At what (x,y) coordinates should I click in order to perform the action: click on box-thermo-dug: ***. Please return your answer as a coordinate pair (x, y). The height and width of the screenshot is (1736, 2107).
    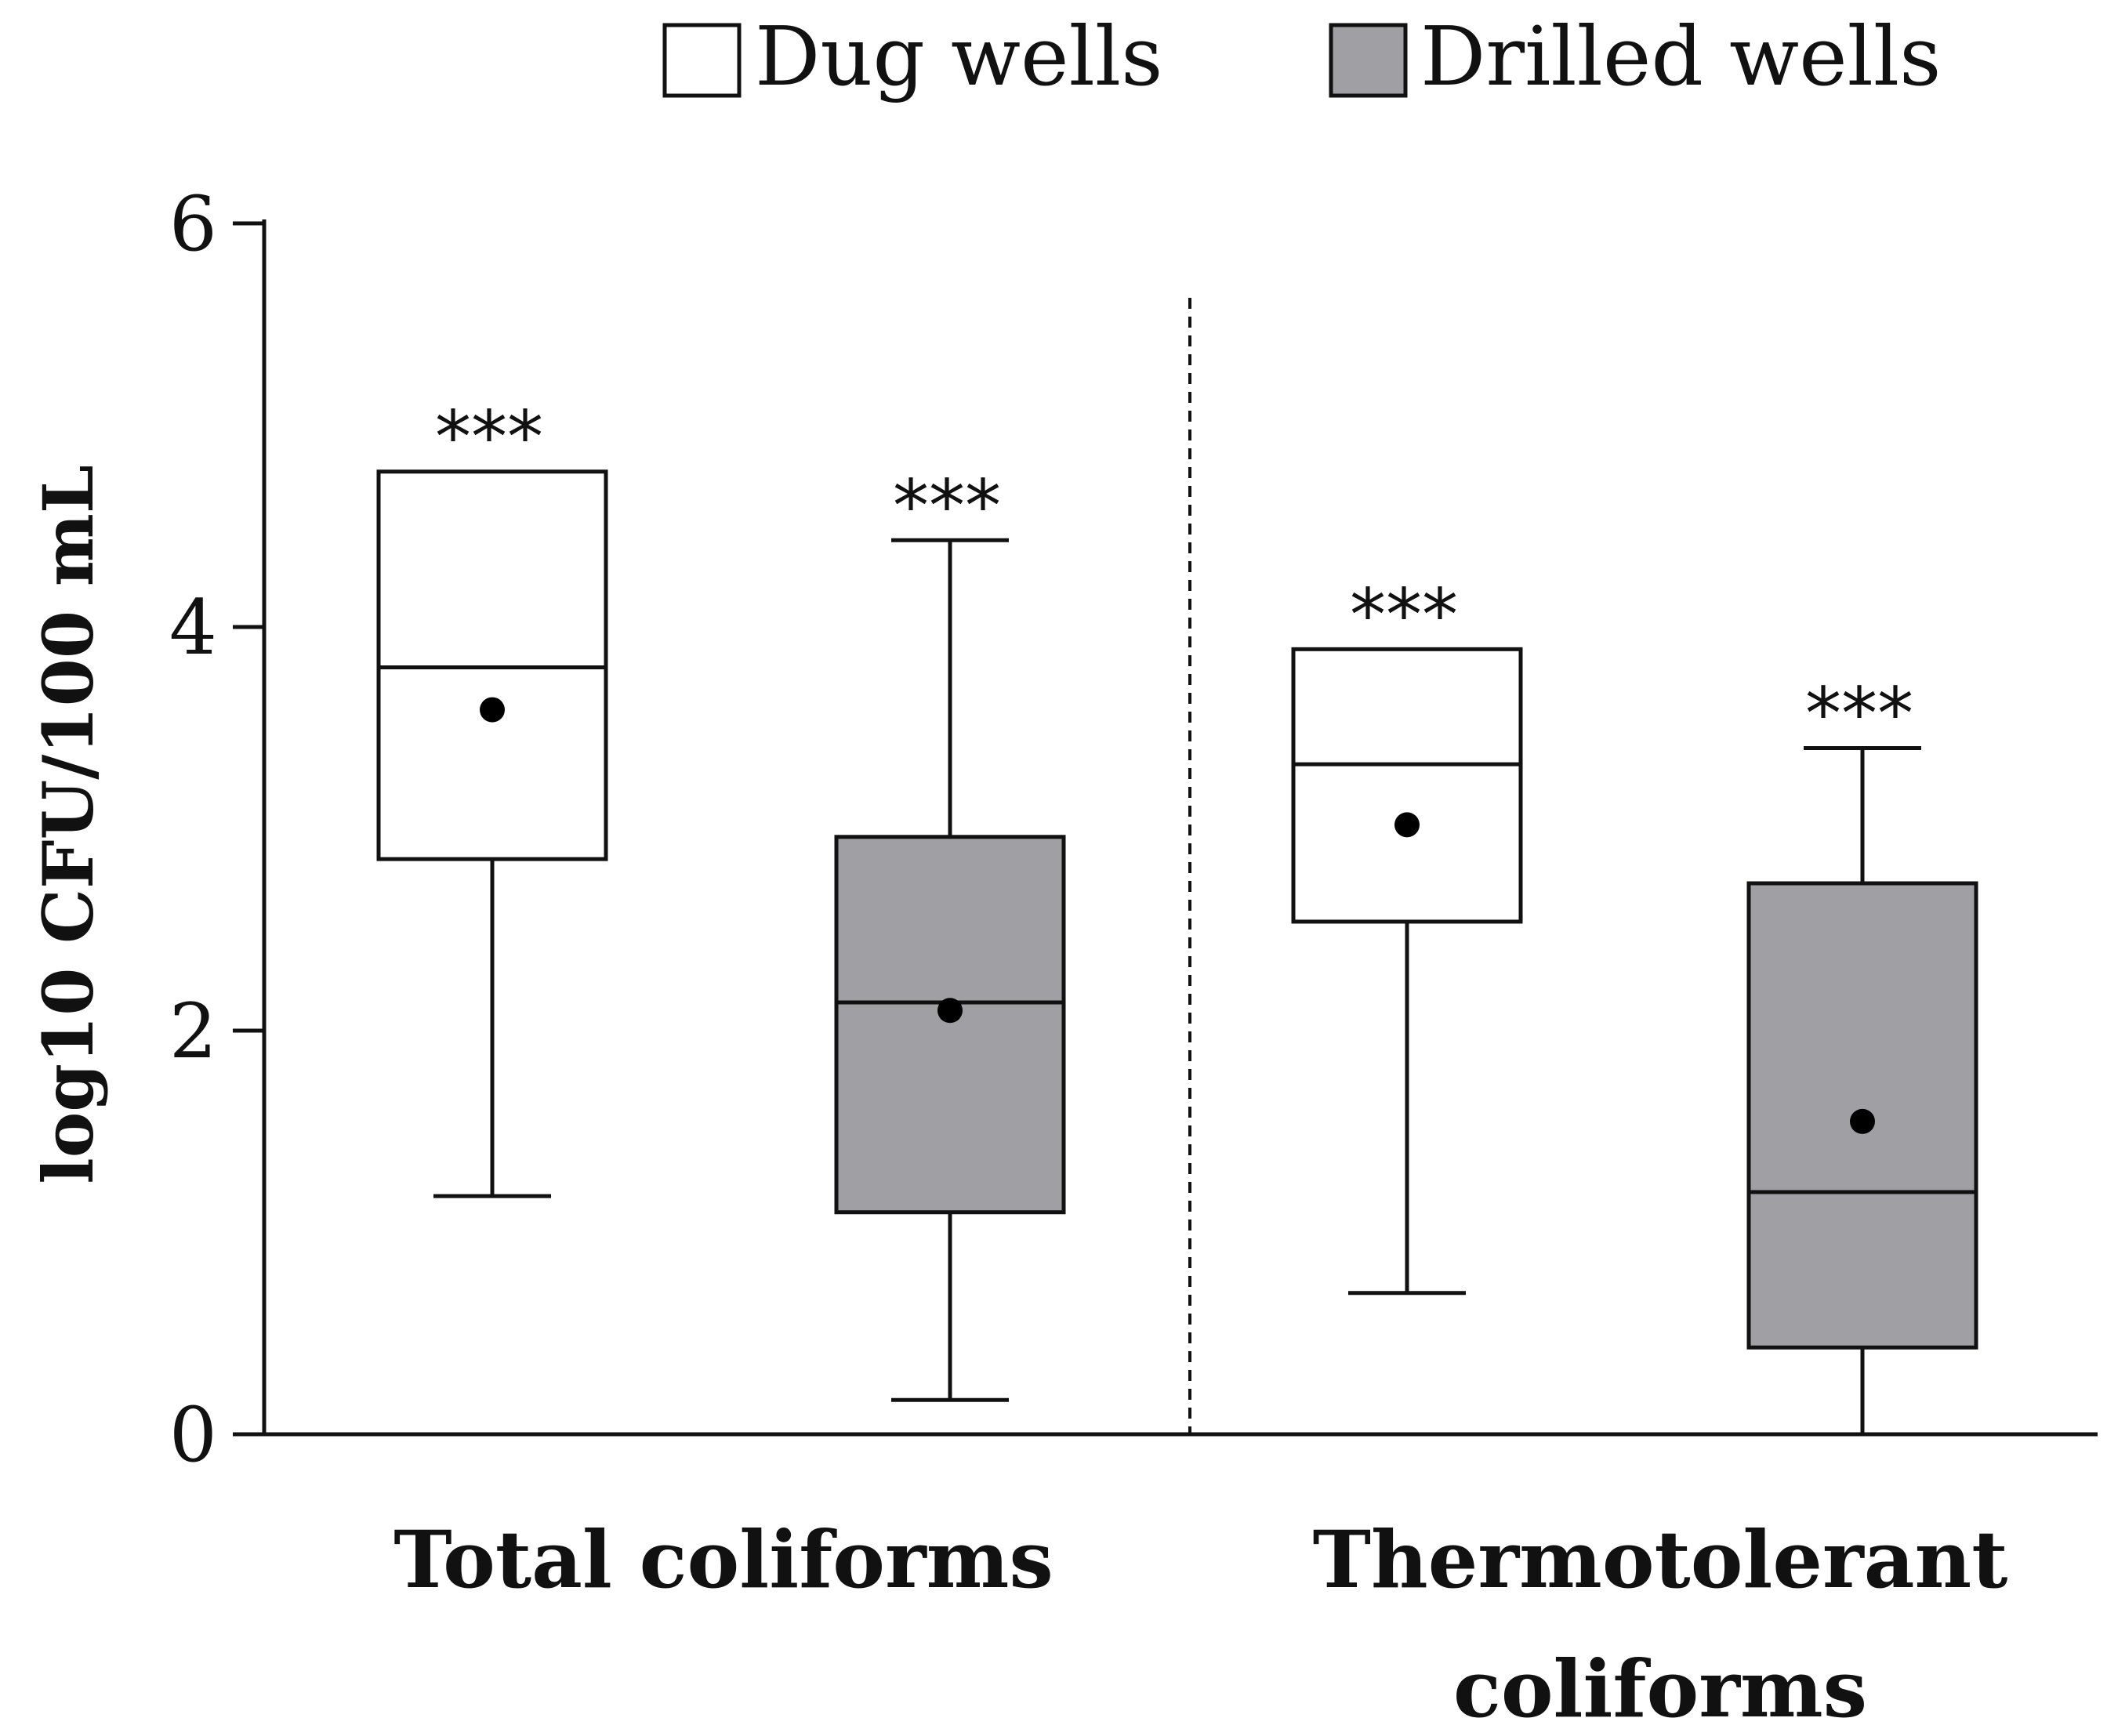
    Looking at the image, I should click on (1407, 934).